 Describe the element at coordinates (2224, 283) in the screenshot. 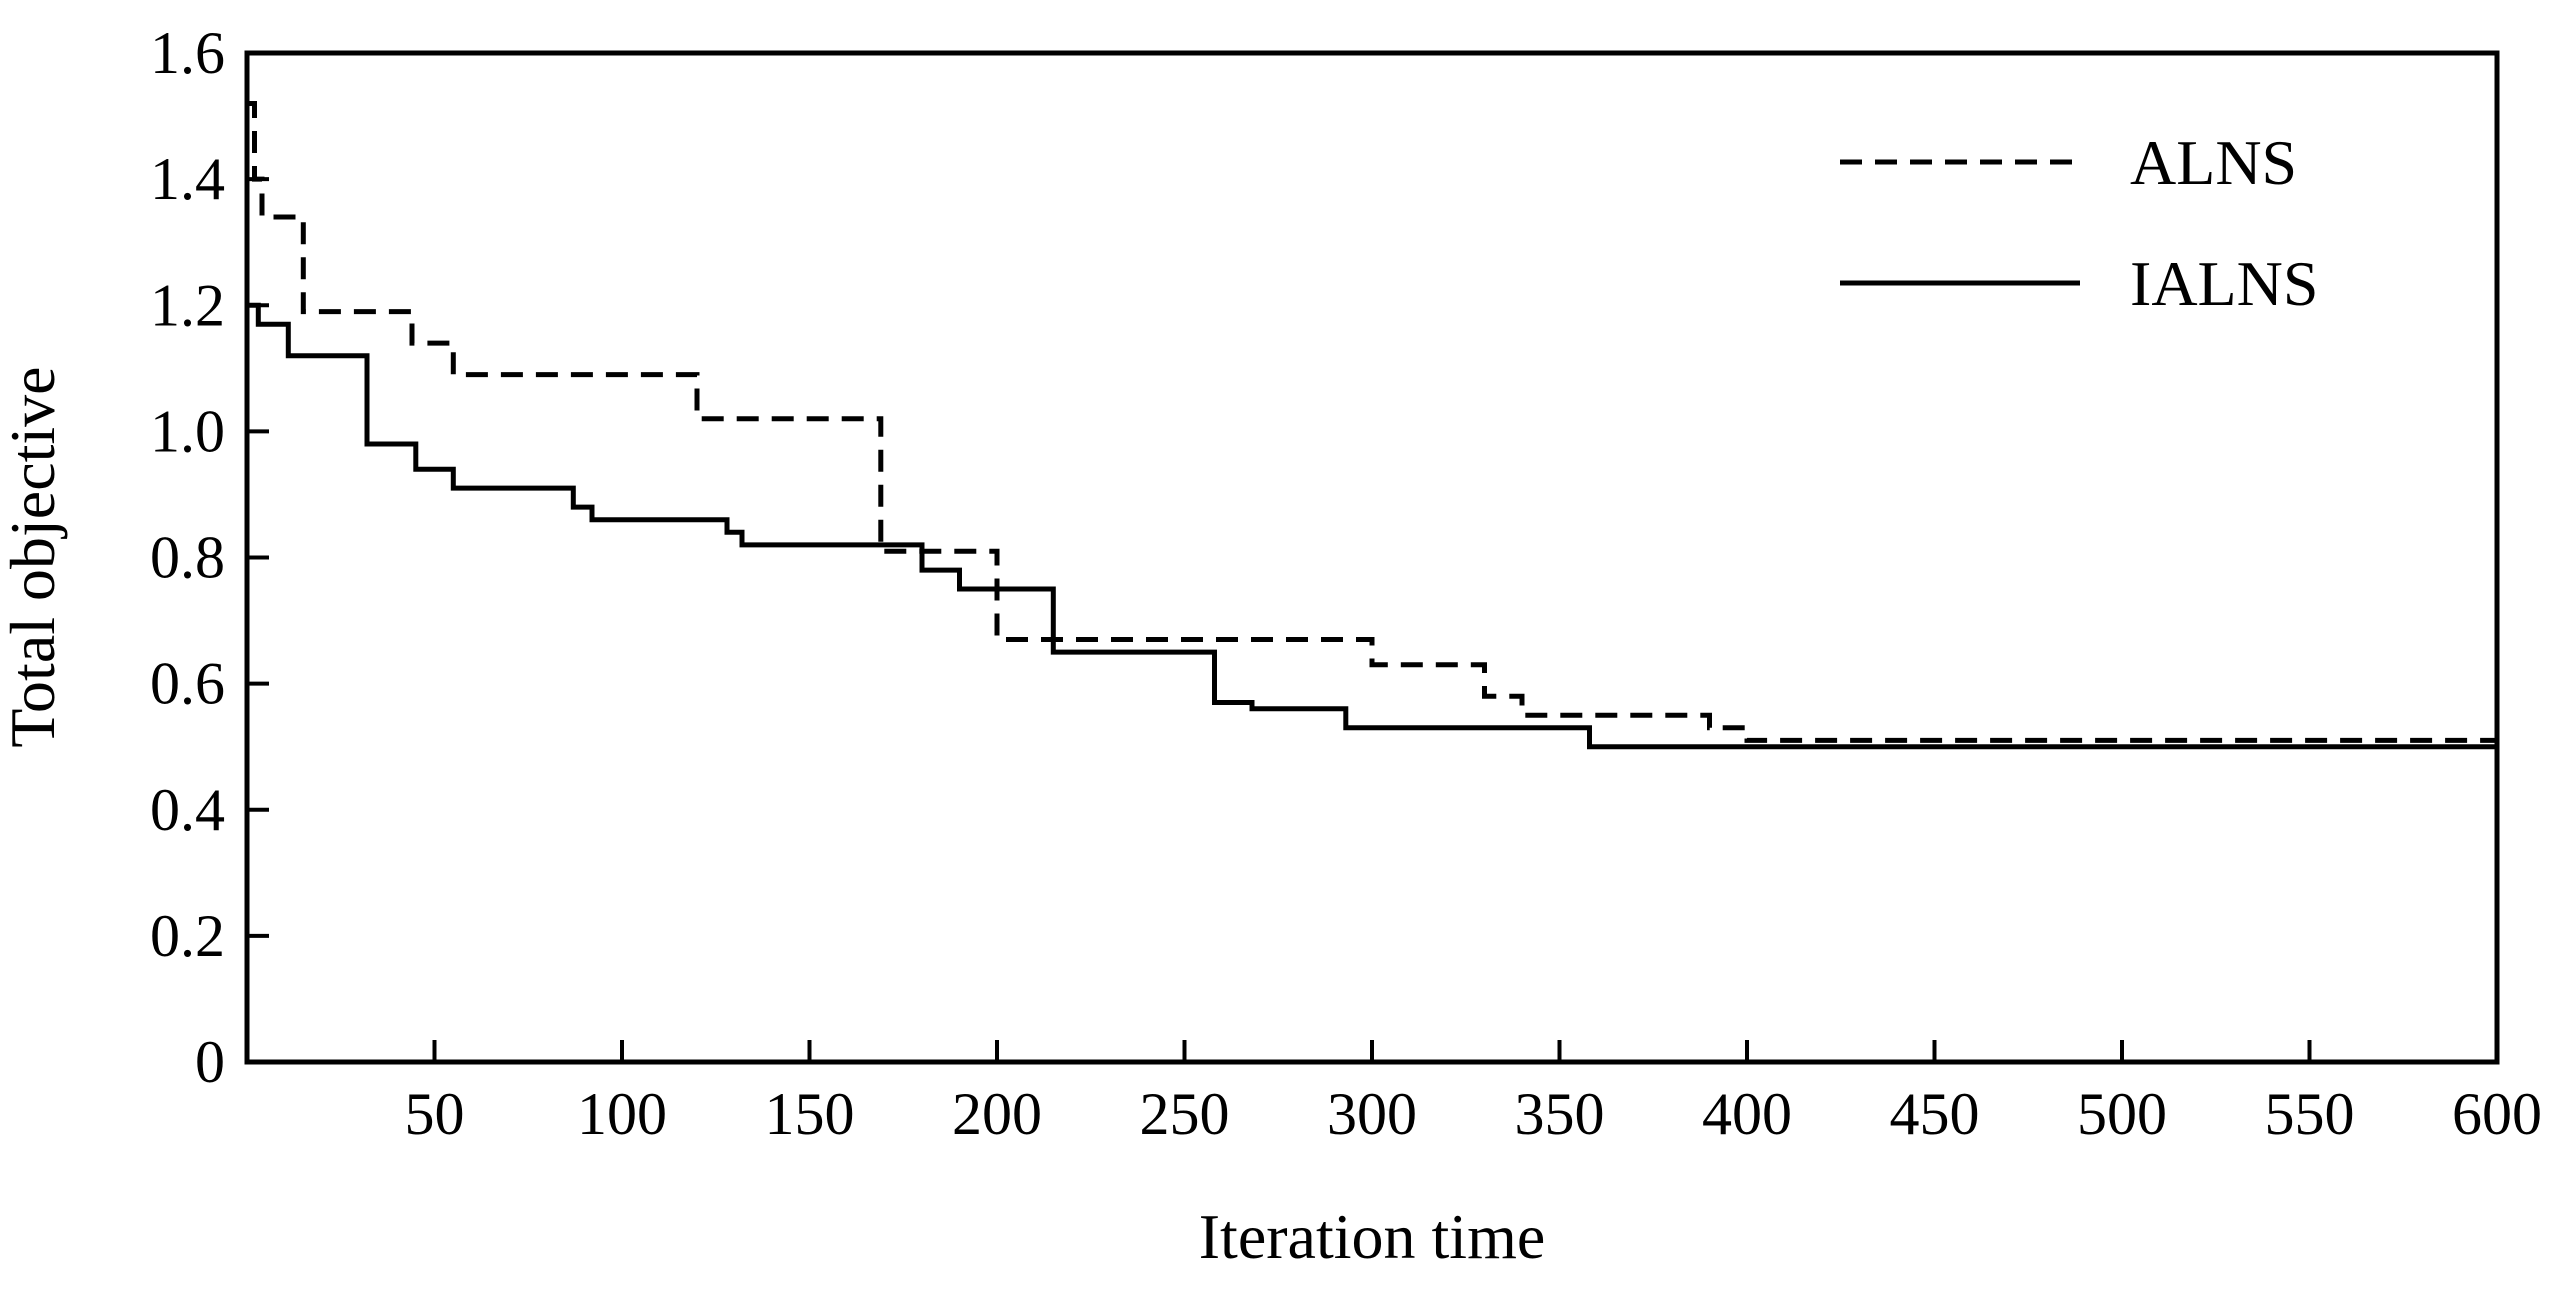

I see `legend-label-ialns: IALNS` at that location.